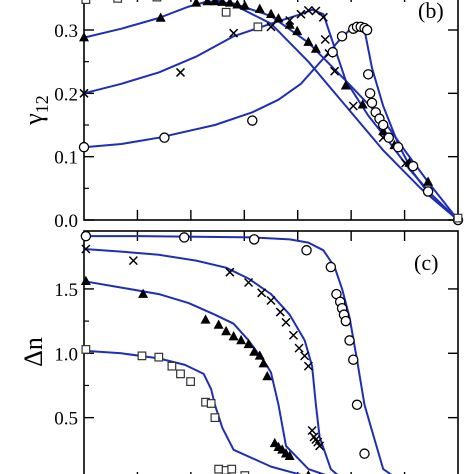 This screenshot has height=474, width=474. Describe the element at coordinates (33, 352) in the screenshot. I see `panel-c-ylabel: Δn` at that location.